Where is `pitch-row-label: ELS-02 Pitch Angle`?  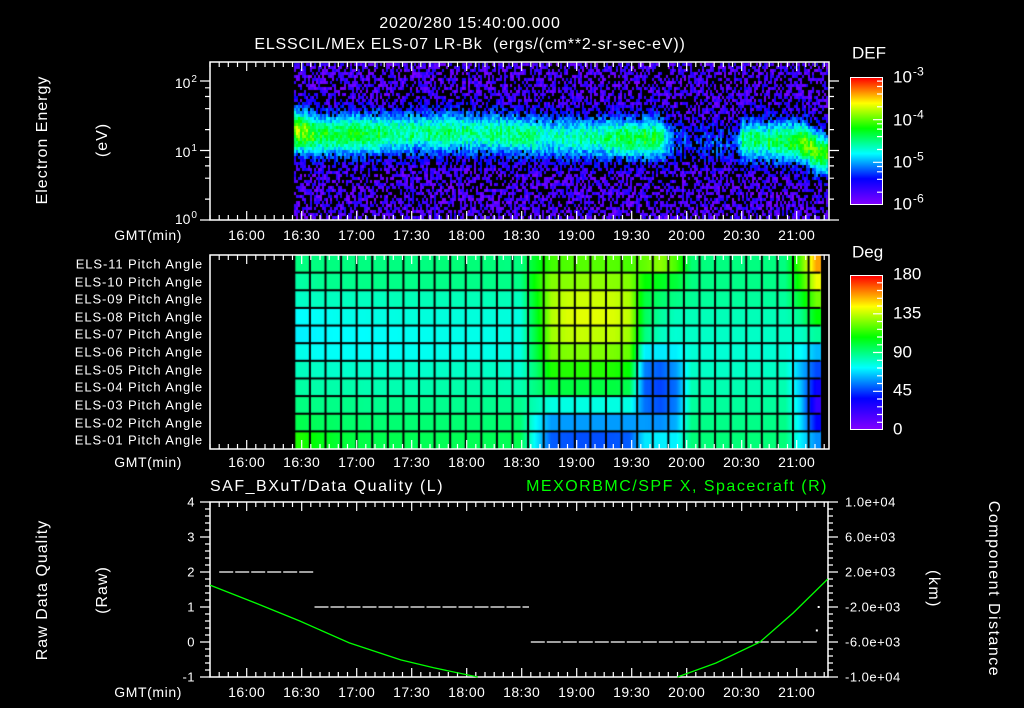
pitch-row-label: ELS-02 Pitch Angle is located at coordinates (138, 422).